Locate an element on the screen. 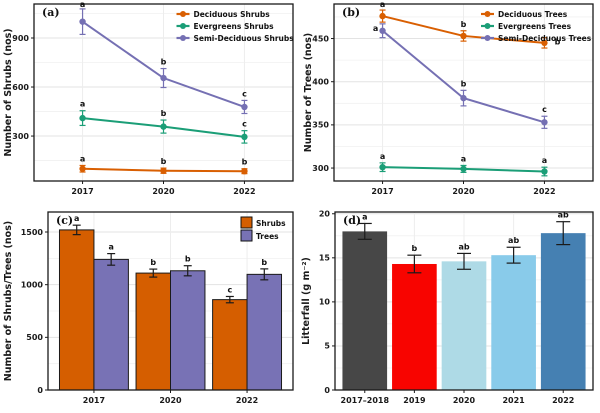 The width and height of the screenshot is (600, 413). svg-text: Semi-Deciduous Shrubs is located at coordinates (244, 38).